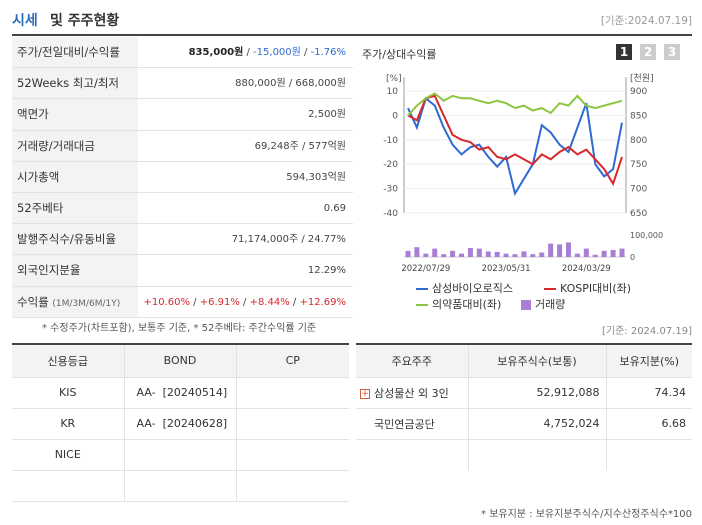 The image size is (702, 525). Describe the element at coordinates (390, 165) in the screenshot. I see `left-tick-label: -20` at that location.